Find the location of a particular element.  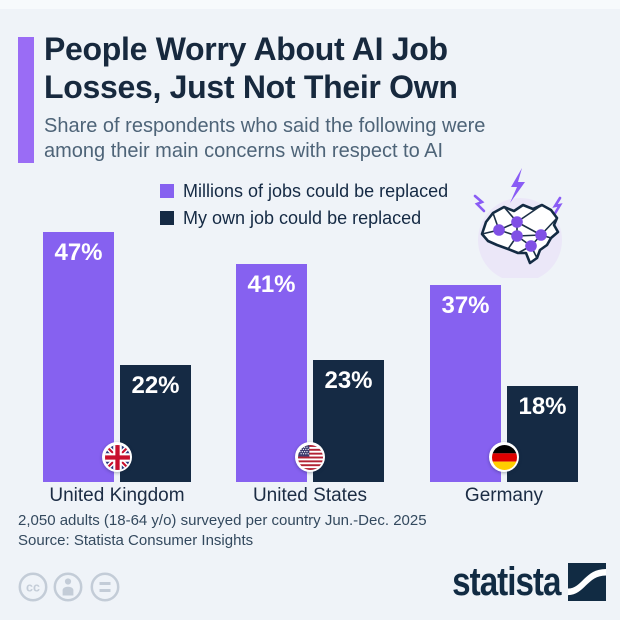

legend-label: Millions of jobs could be replaced is located at coordinates (316, 190).